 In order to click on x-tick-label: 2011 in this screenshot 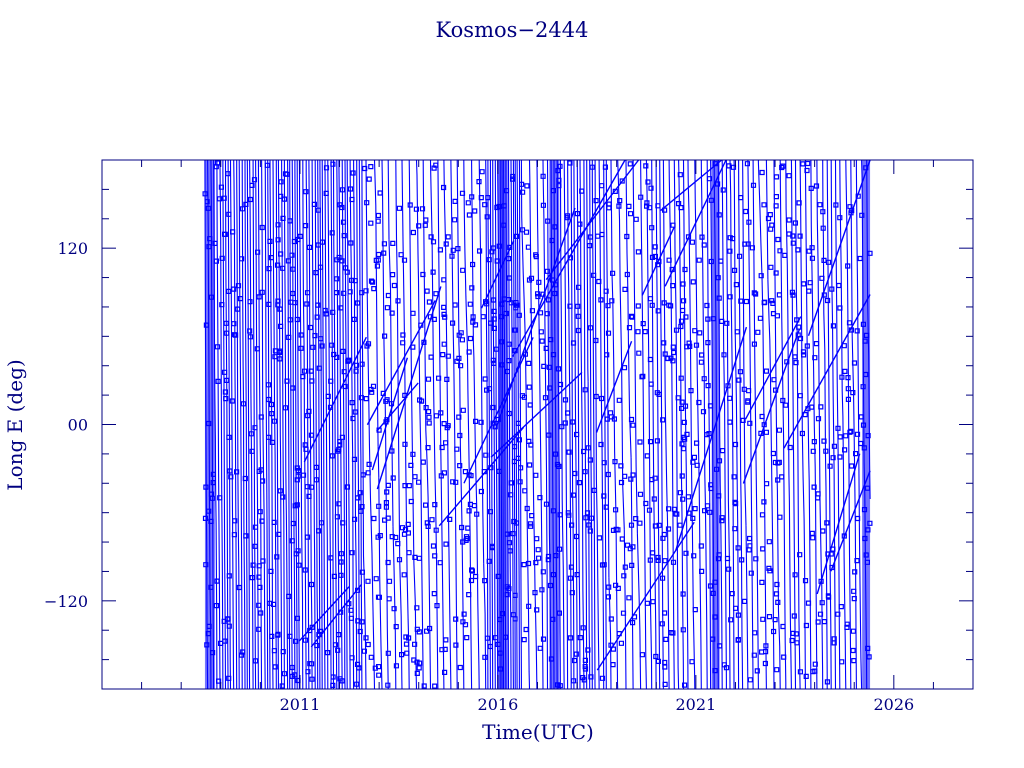, I will do `click(300, 704)`.